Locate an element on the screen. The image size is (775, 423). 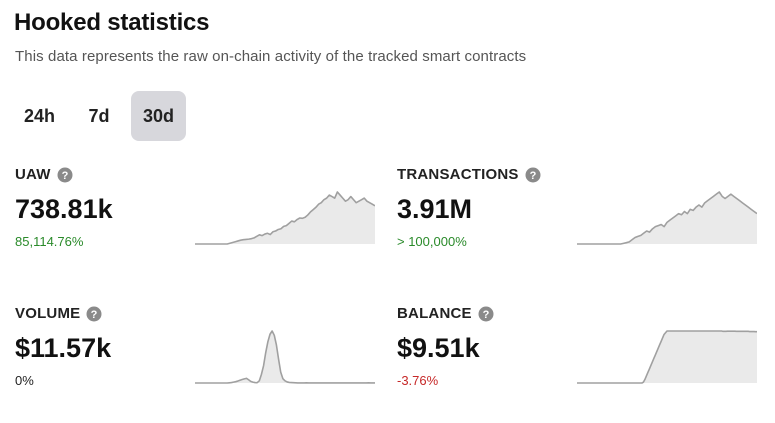
transactions-sparkline is located at coordinates (667, 218).